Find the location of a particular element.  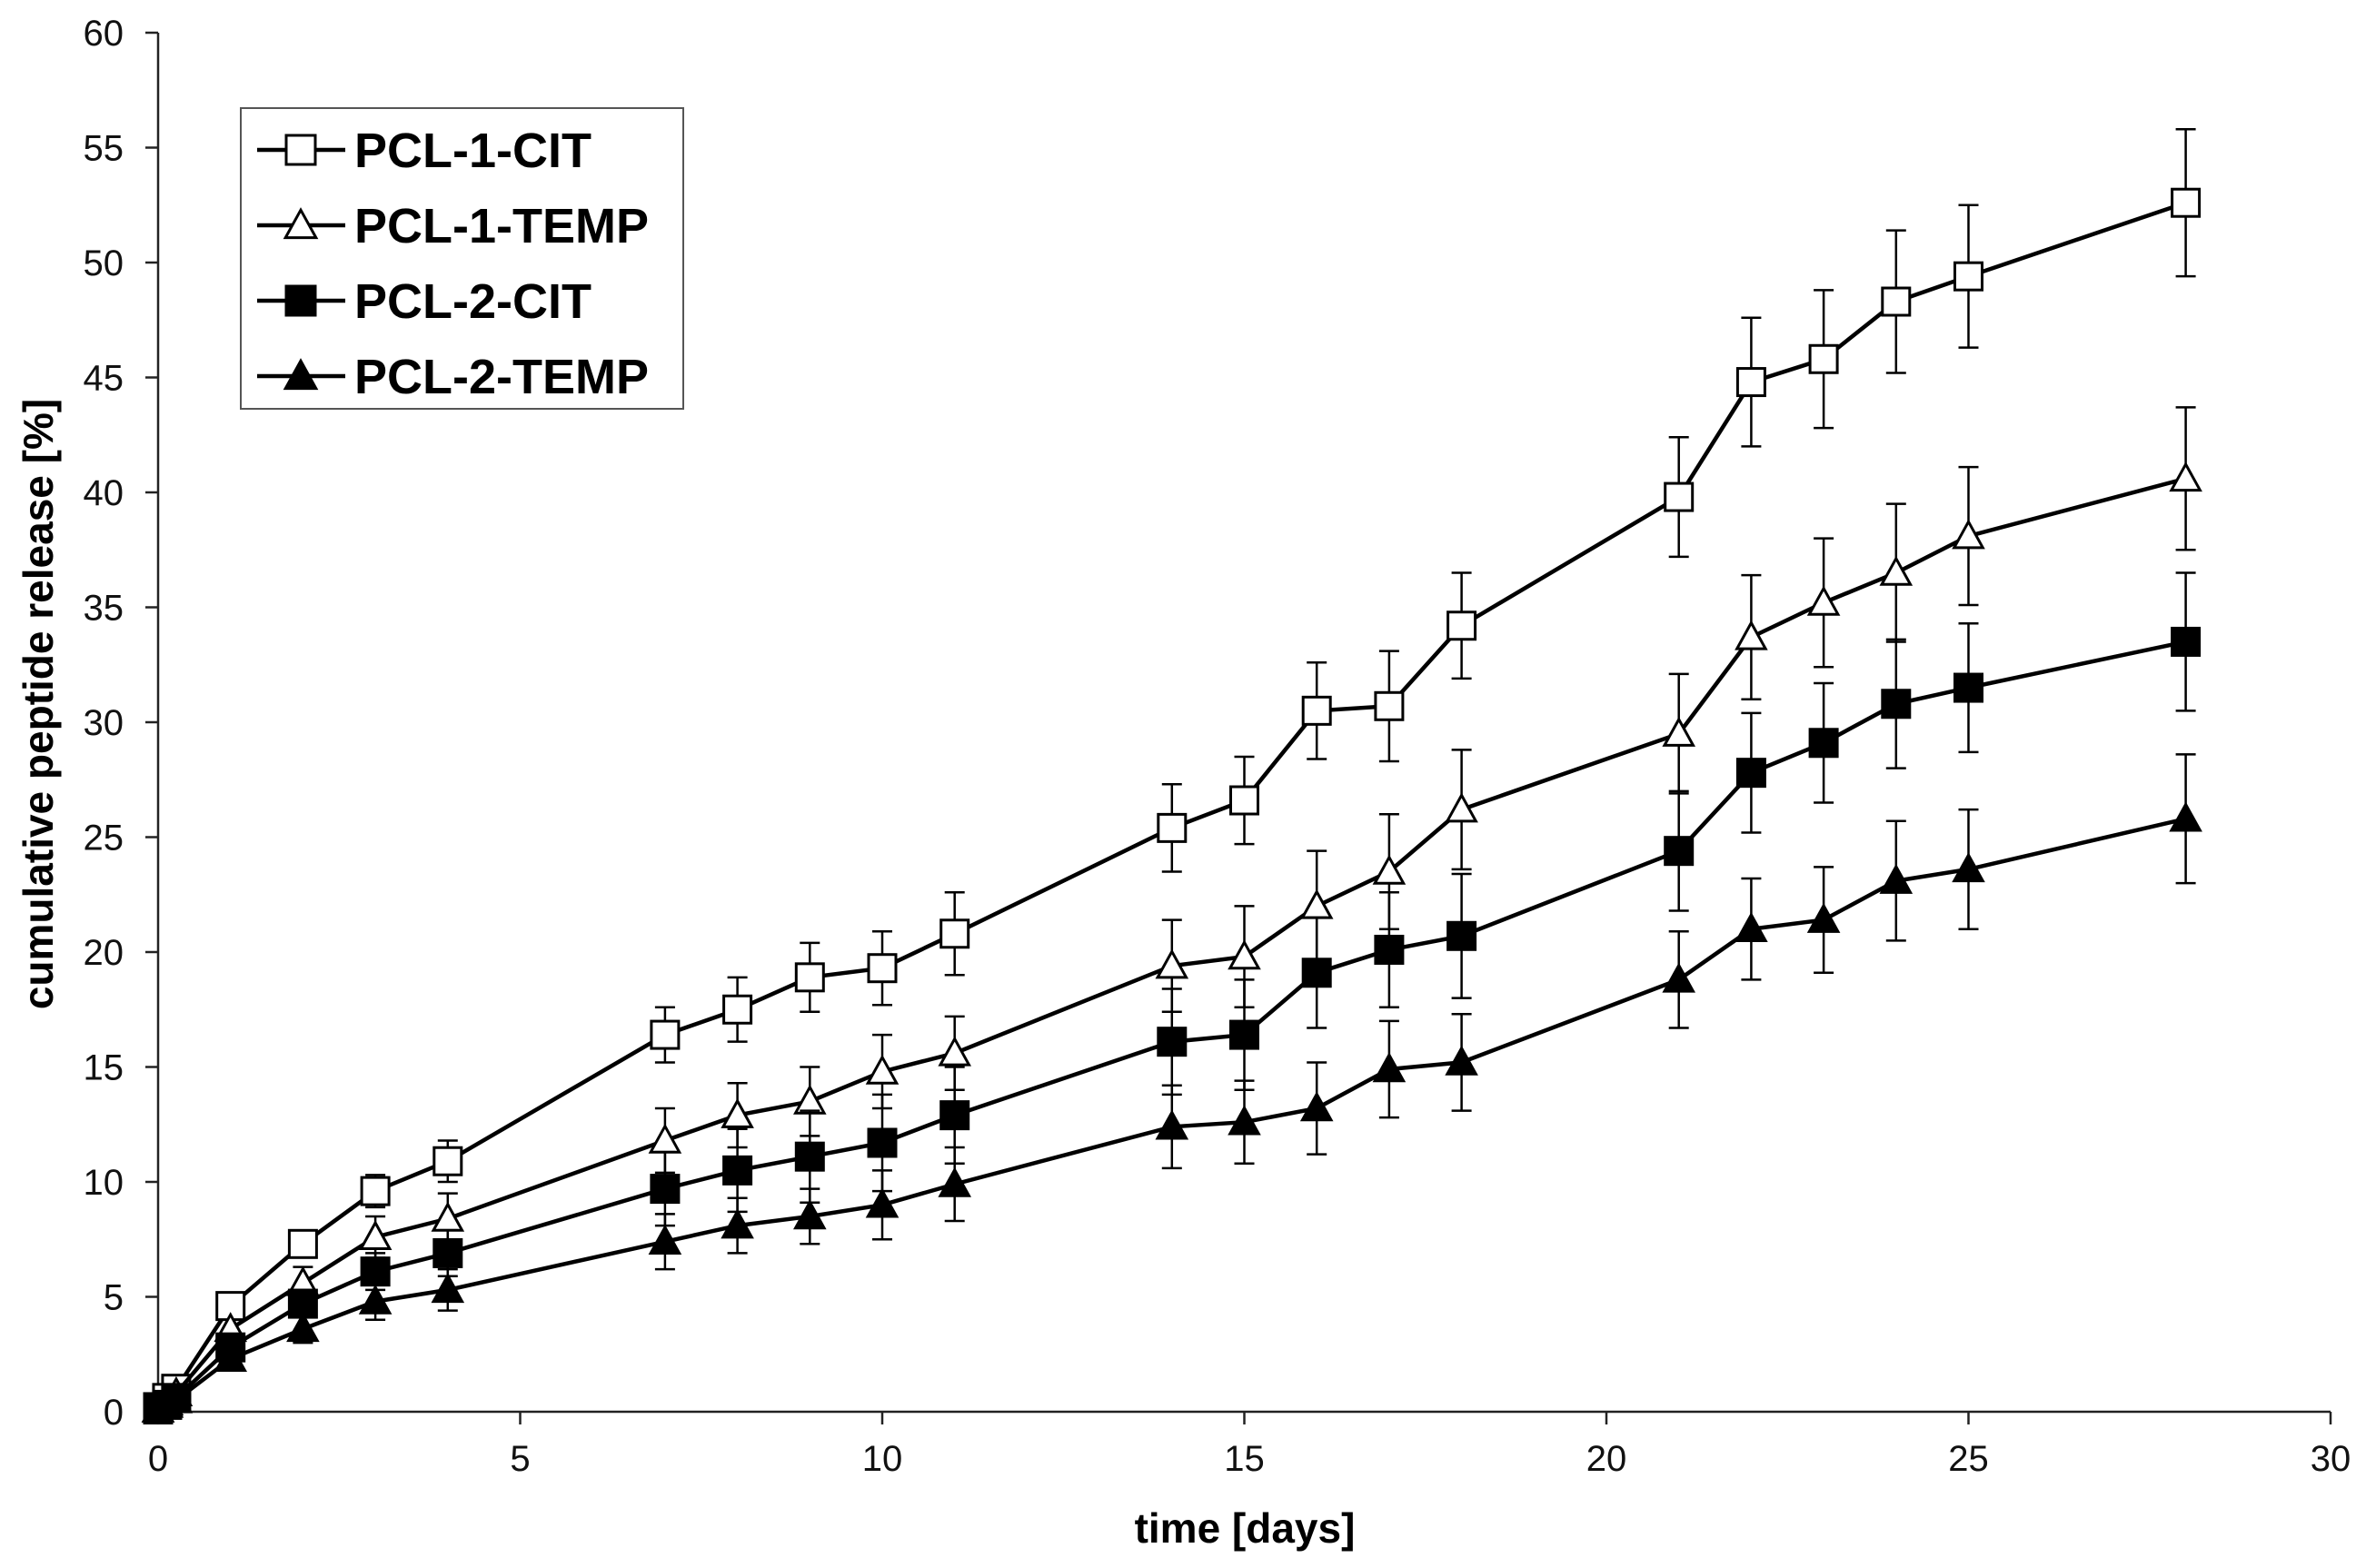

y-tick-label: 45 is located at coordinates (104, 379).